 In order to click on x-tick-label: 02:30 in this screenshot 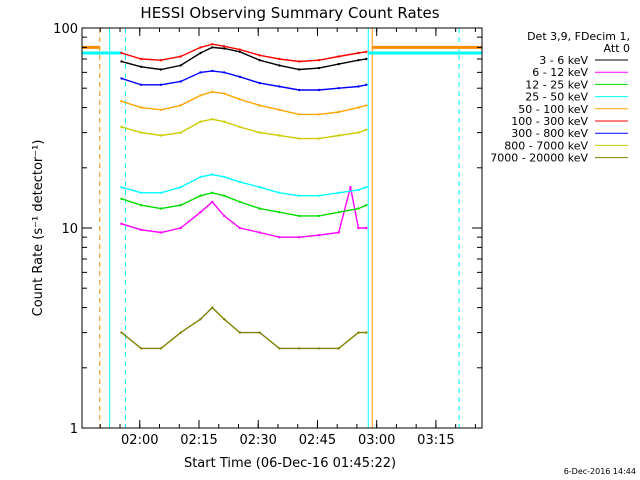, I will do `click(257, 440)`.